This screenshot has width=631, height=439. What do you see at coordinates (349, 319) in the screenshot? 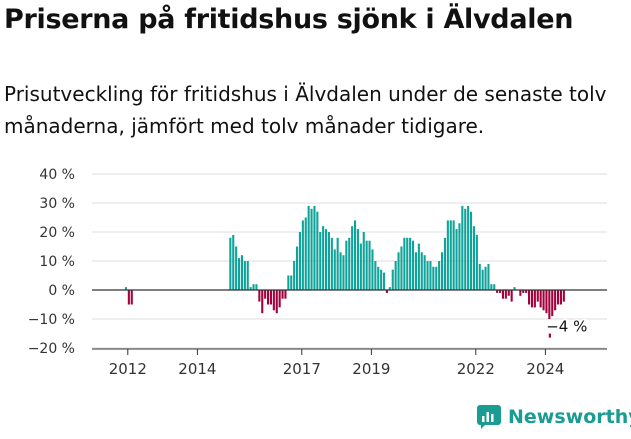
I see `x-axis` at bounding box center [349, 319].